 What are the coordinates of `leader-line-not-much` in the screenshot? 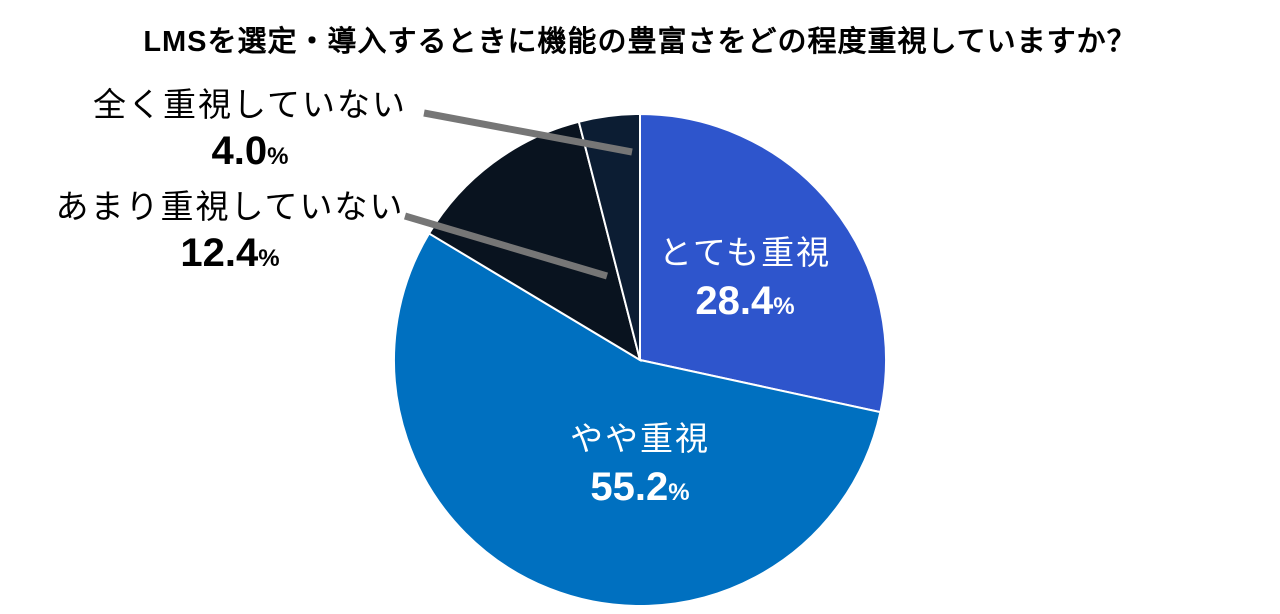 It's located at (506, 246).